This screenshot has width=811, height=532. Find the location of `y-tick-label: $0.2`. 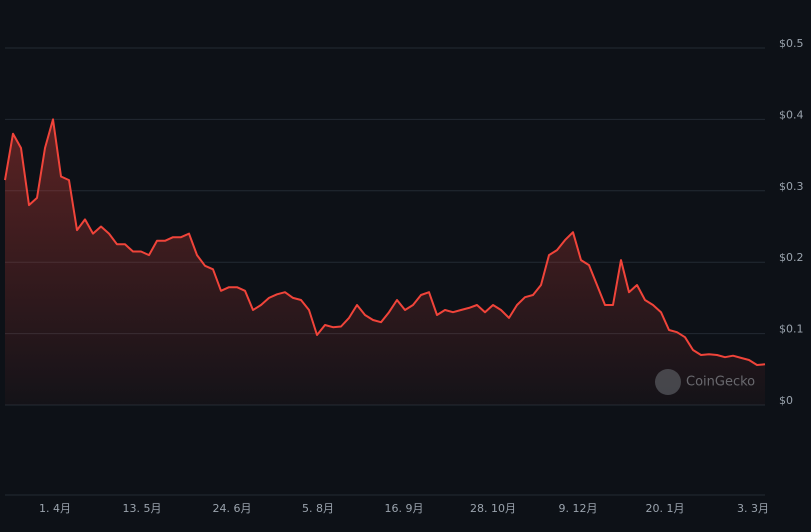

y-tick-label: $0.2 is located at coordinates (791, 257).